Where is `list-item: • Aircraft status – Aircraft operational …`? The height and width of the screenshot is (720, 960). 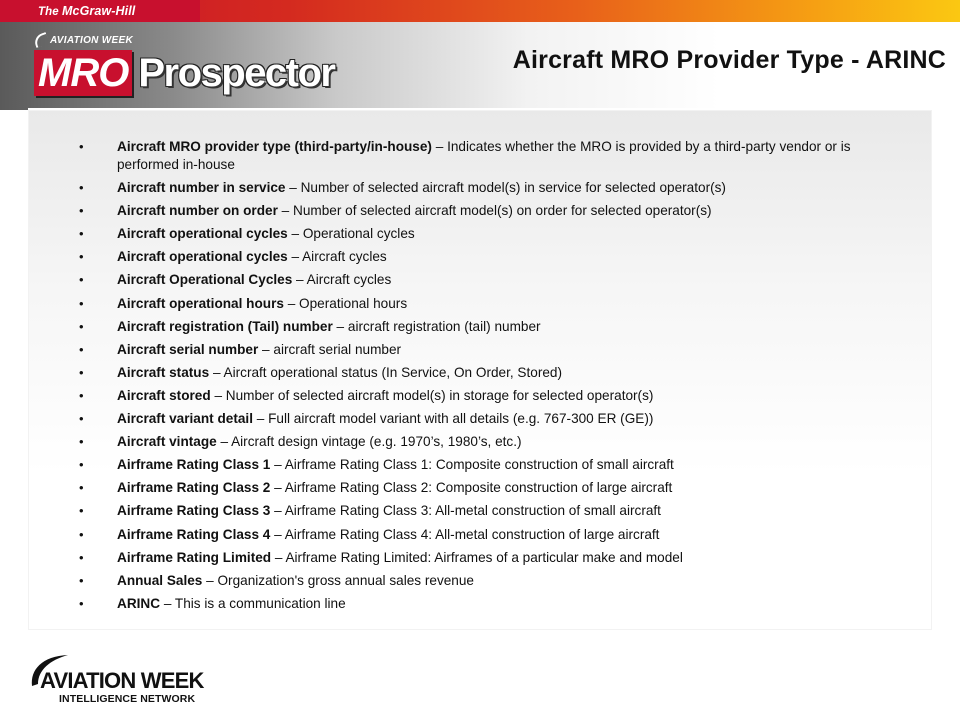 list-item: • Aircraft status – Aircraft operational … is located at coordinates (468, 373).